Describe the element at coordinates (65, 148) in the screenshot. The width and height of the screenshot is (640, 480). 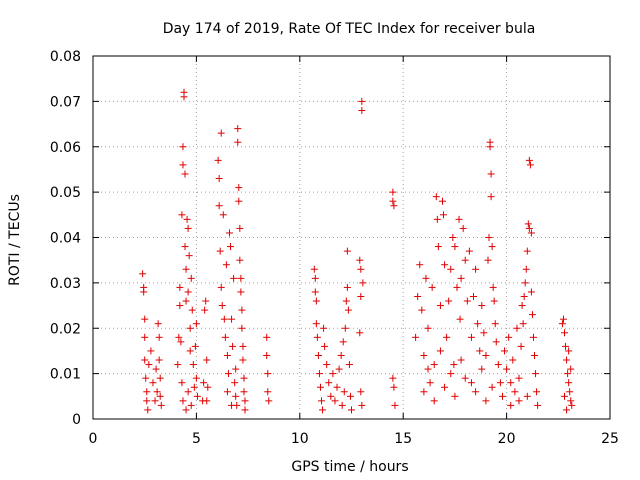
I see `y-tick-label: 0.06` at that location.